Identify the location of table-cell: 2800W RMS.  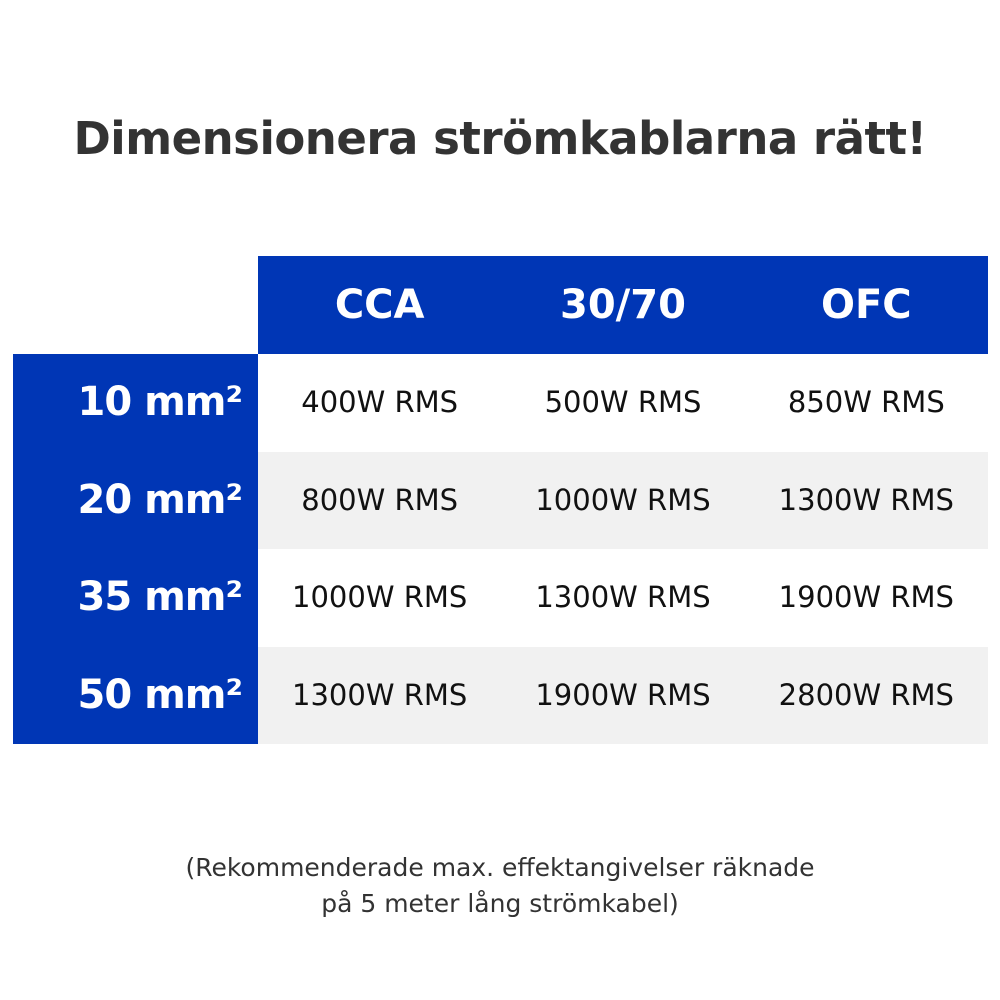
(866, 694).